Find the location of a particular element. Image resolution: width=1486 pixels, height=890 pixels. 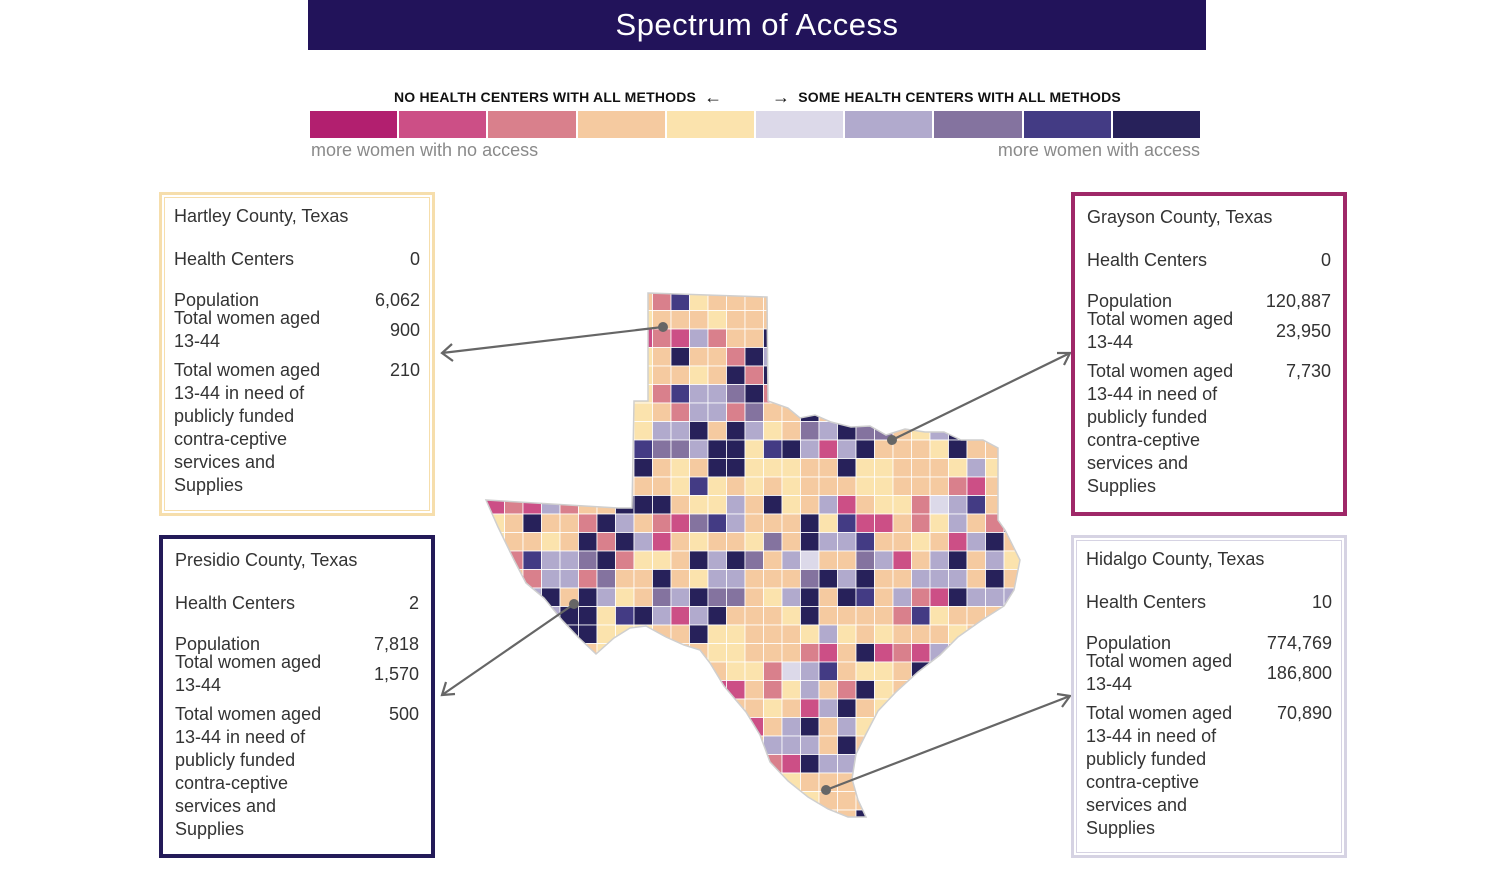

need-value: 7,730 is located at coordinates (1308, 371).